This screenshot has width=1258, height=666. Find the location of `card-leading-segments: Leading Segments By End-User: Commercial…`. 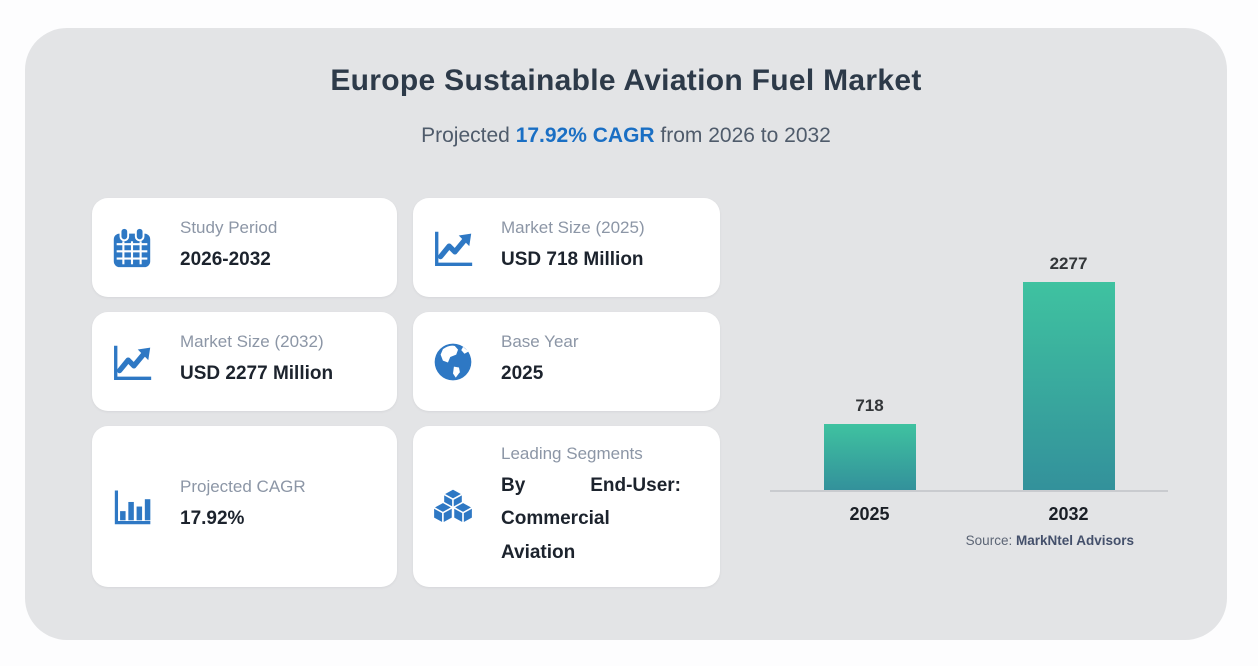

card-leading-segments: Leading Segments By End-User: Commercial… is located at coordinates (566, 506).